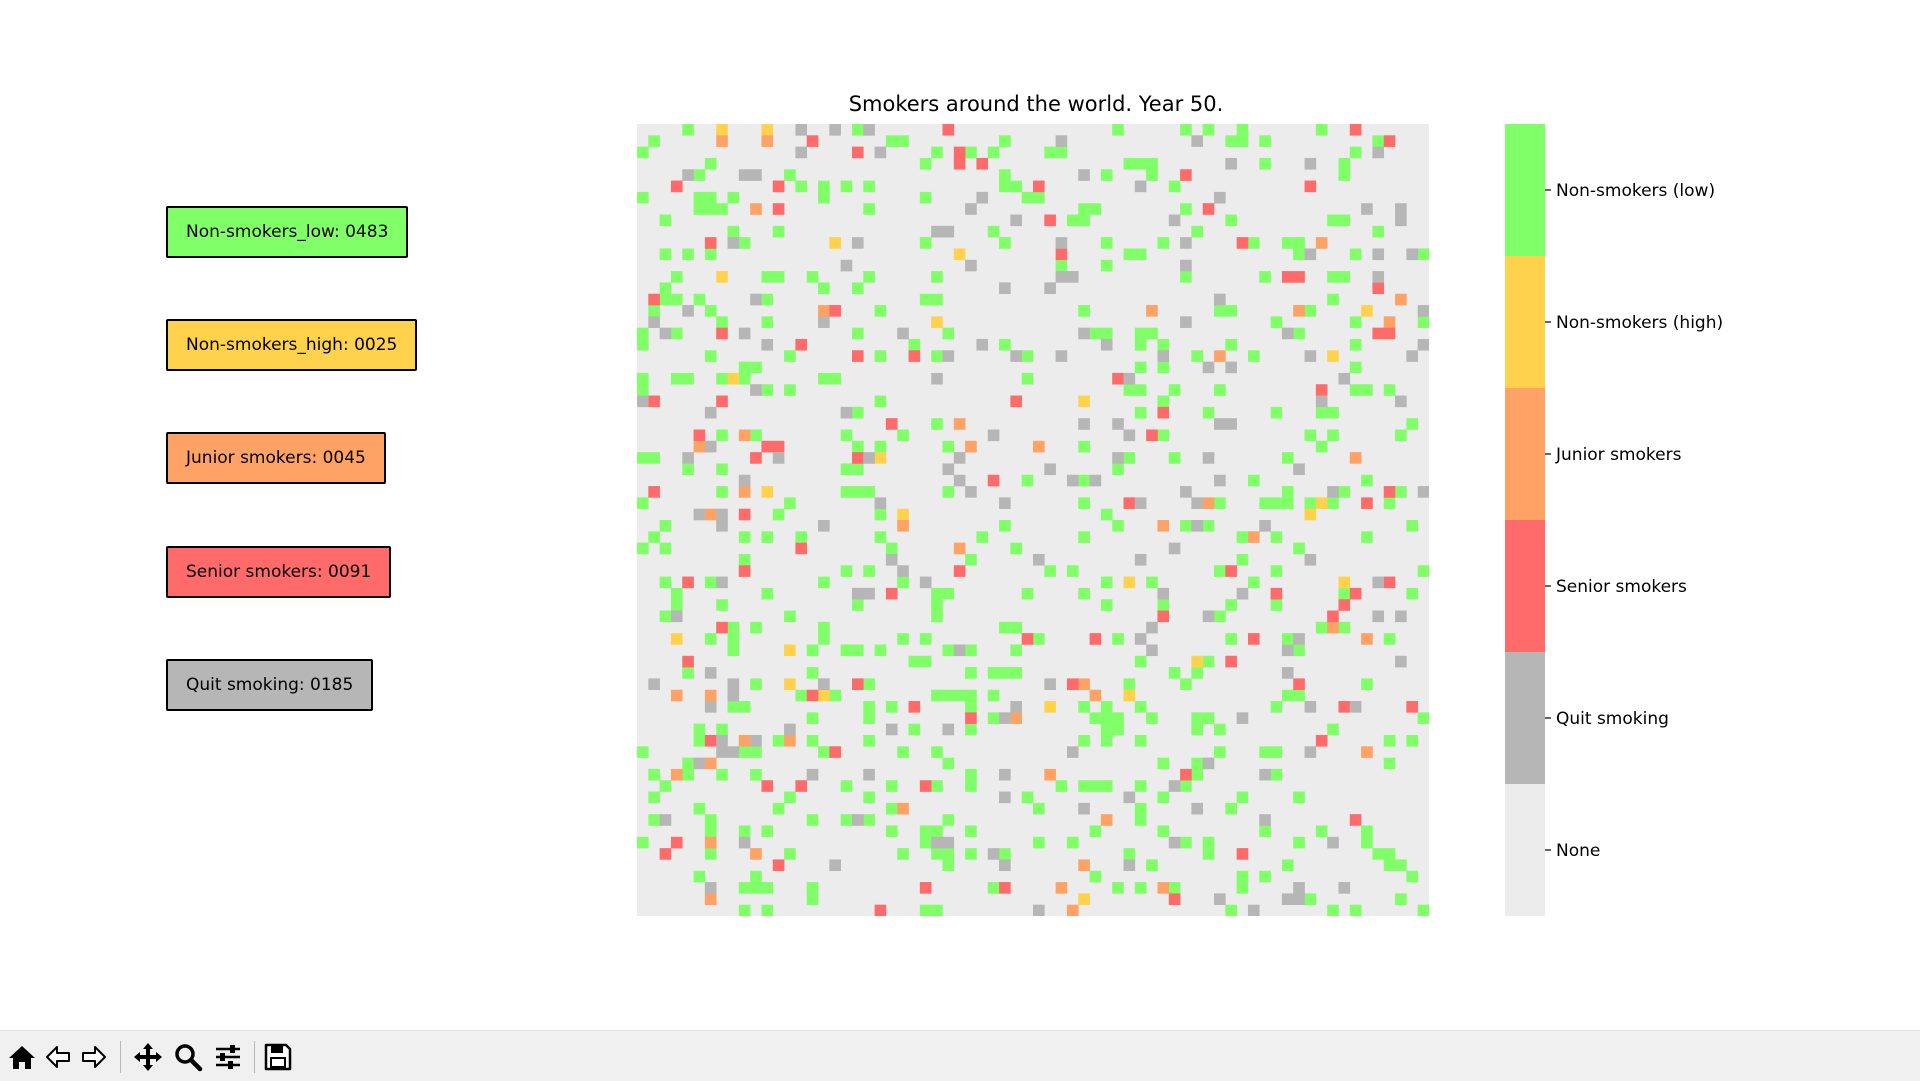  What do you see at coordinates (228, 1057) in the screenshot?
I see `configure-subplots-button` at bounding box center [228, 1057].